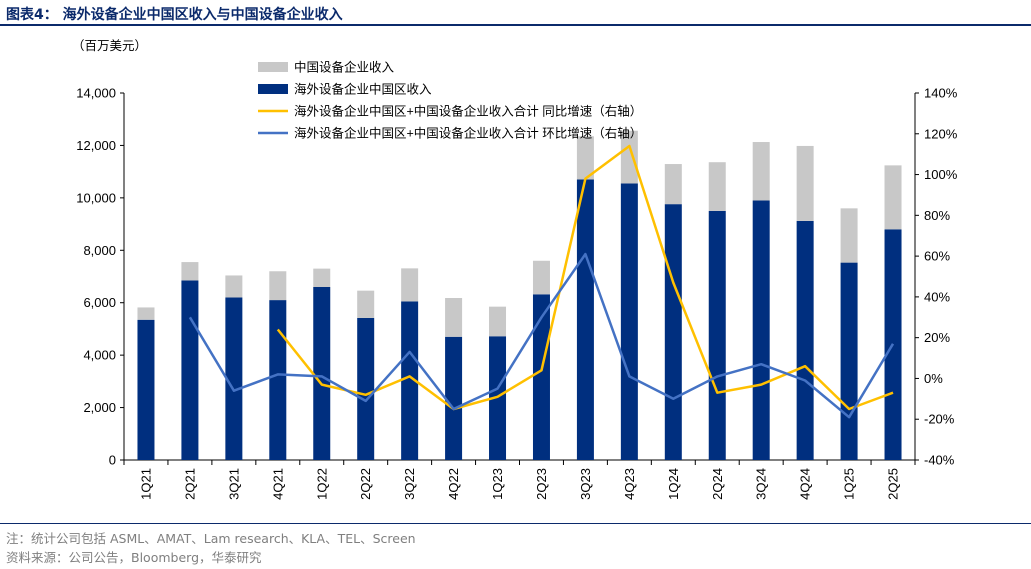  I want to click on legend-label-yoy: 海外设备企业中国区+中国设备企业收入合计 同比增速（右轴）, so click(468, 111).